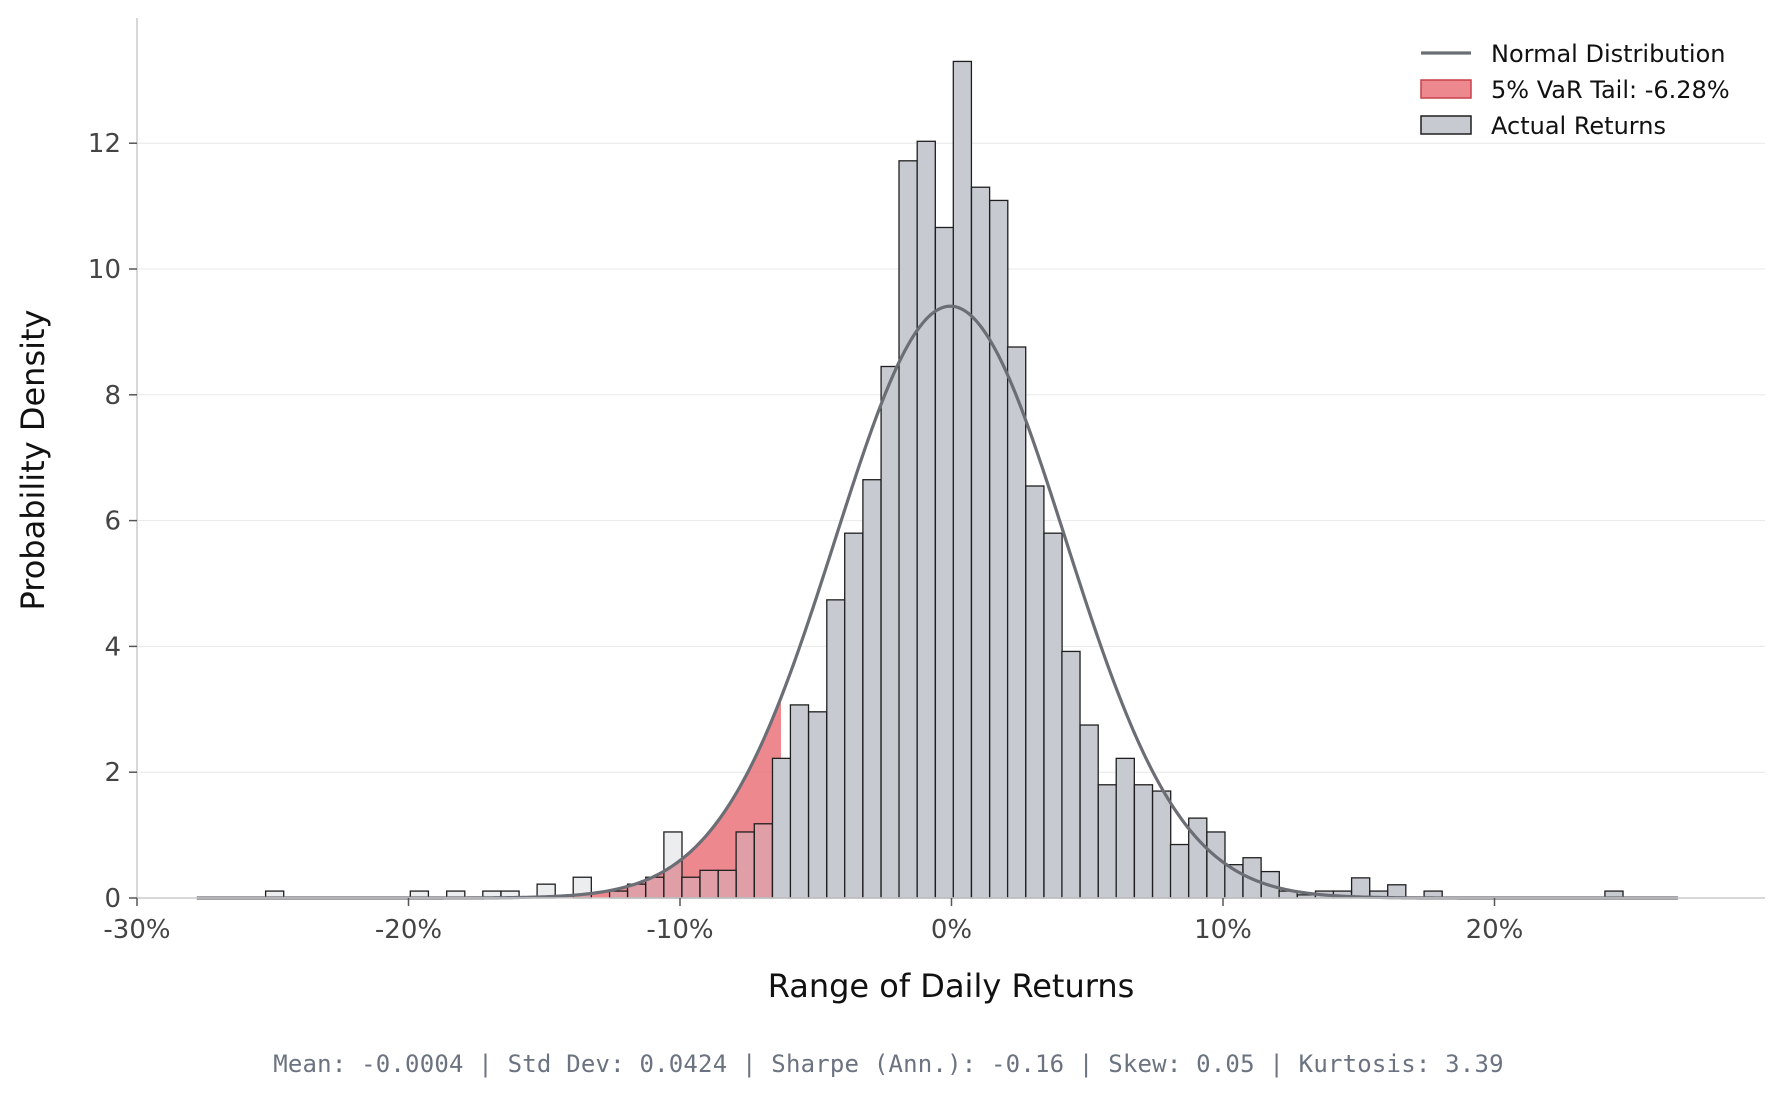 The image size is (1777, 1109). What do you see at coordinates (112, 899) in the screenshot?
I see `y-tick-label: 0` at bounding box center [112, 899].